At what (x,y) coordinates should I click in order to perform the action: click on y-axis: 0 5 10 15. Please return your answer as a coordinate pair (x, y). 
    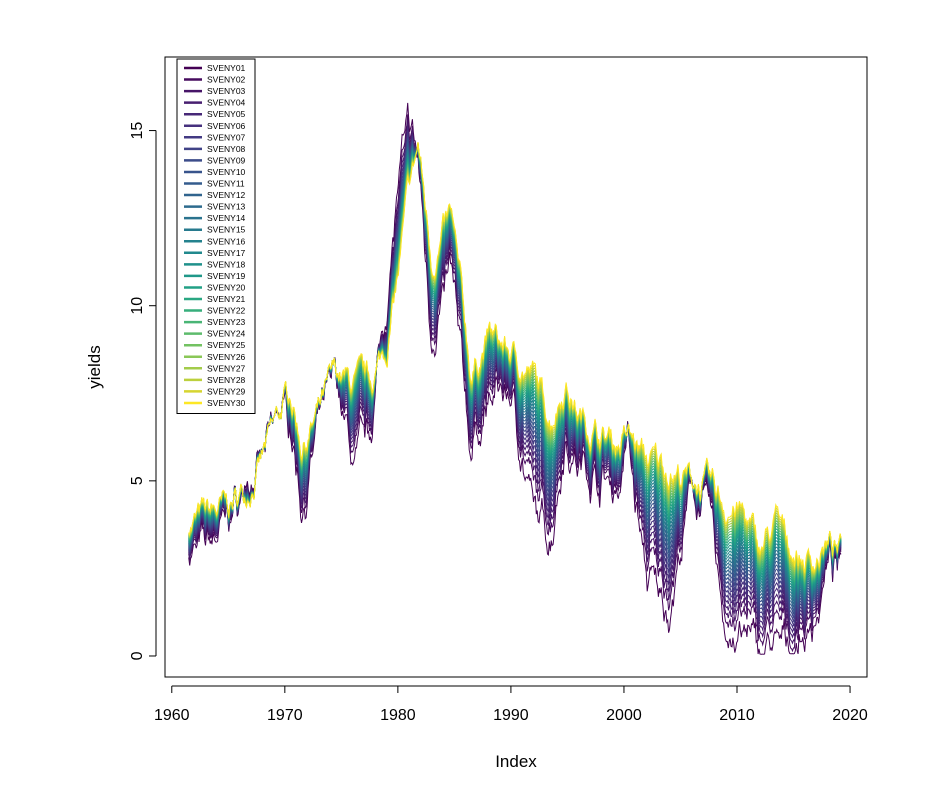
    Looking at the image, I should click on (143, 391).